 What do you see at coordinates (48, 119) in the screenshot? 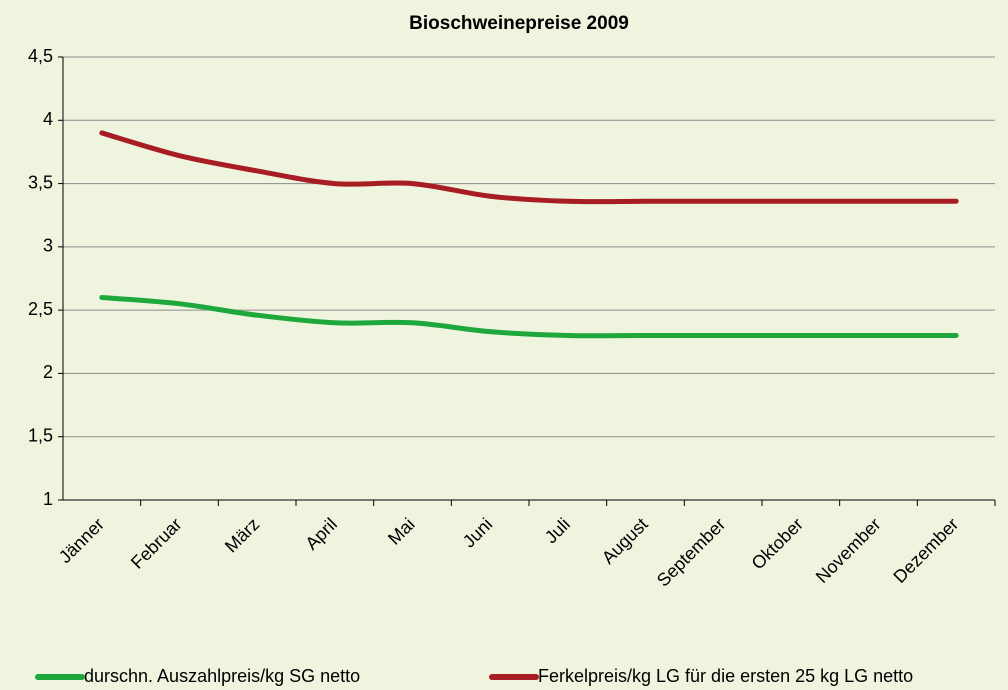
I see `y-tick-label: 4` at bounding box center [48, 119].